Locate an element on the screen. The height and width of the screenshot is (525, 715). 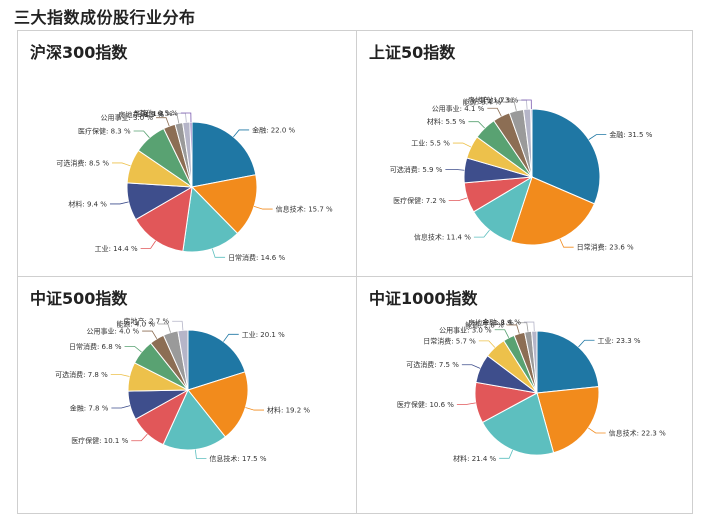
data-label: 工业: 14.4 % is located at coordinates (116, 248).